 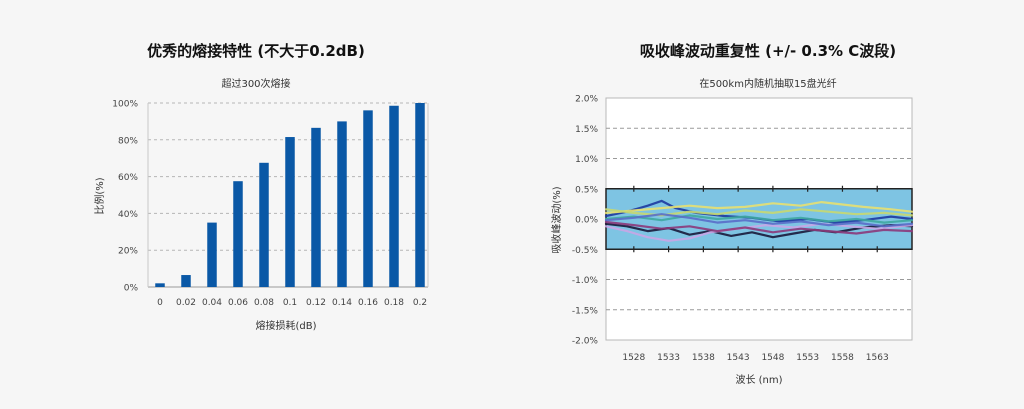 I want to click on bar-chart-y-tick-label: 60%, so click(x=128, y=178).